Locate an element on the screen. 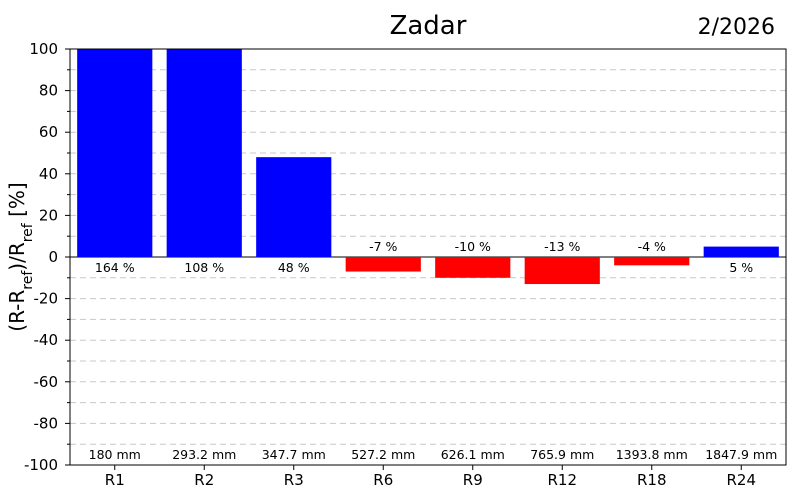 The image size is (800, 500). y-tick-label: -40 is located at coordinates (46, 340).